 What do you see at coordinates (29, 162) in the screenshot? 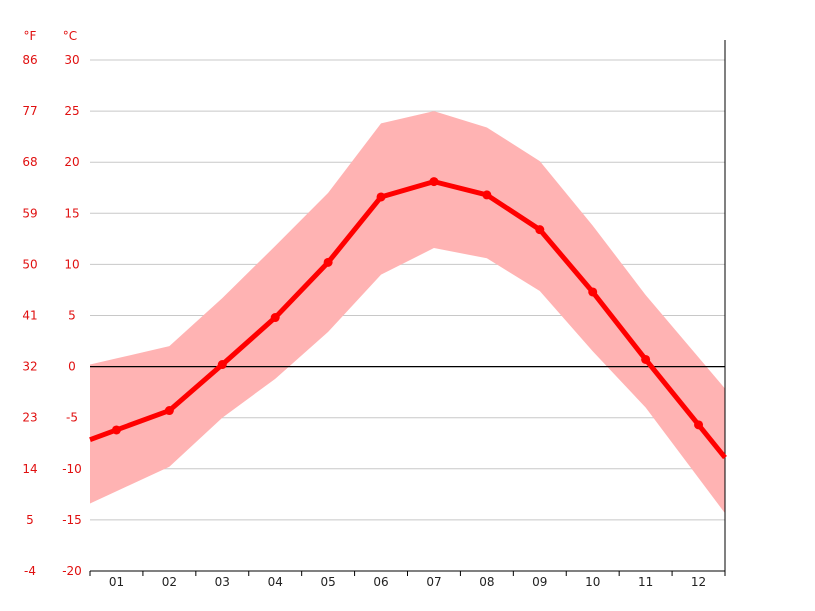
I see `y-tick-fahrenheit: 68` at bounding box center [29, 162].